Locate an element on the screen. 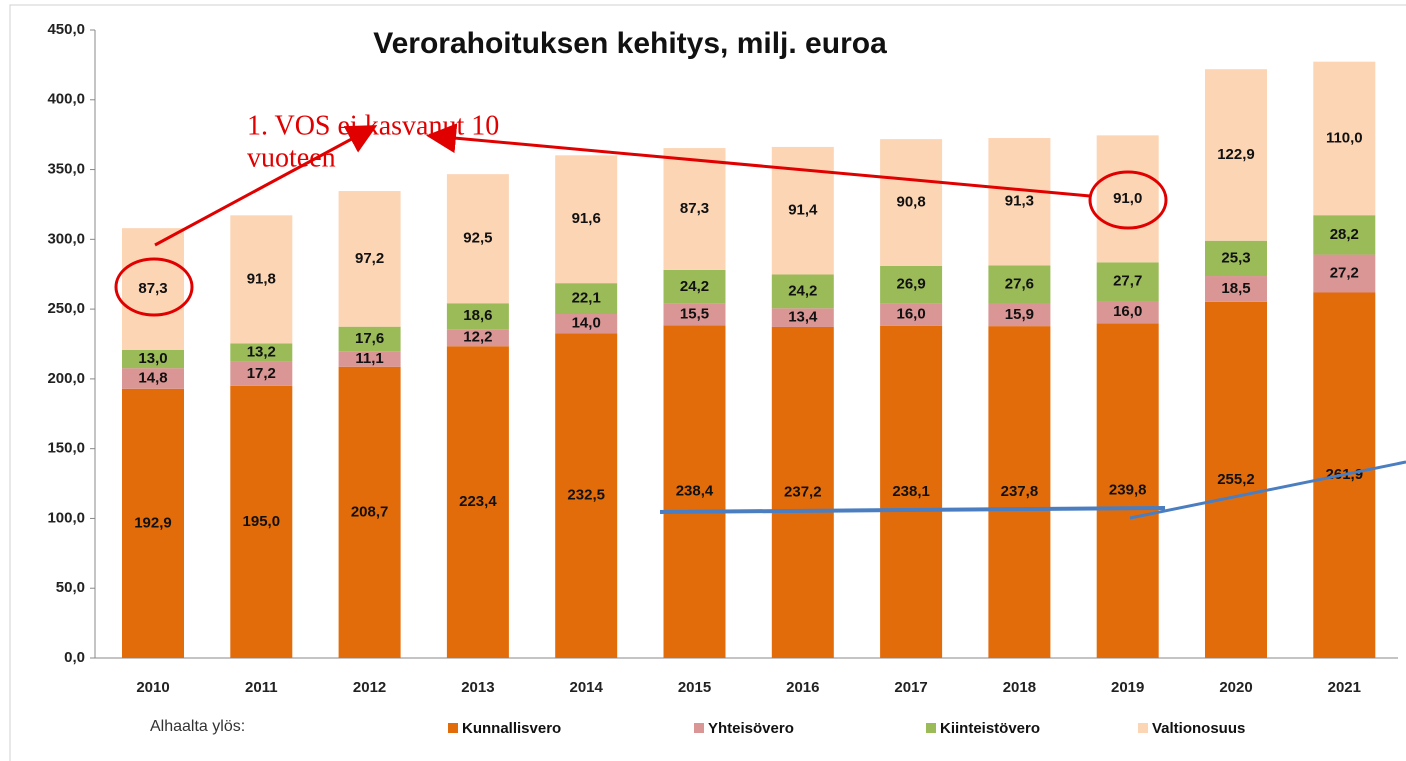  value-label: 16,0 is located at coordinates (1127, 311).